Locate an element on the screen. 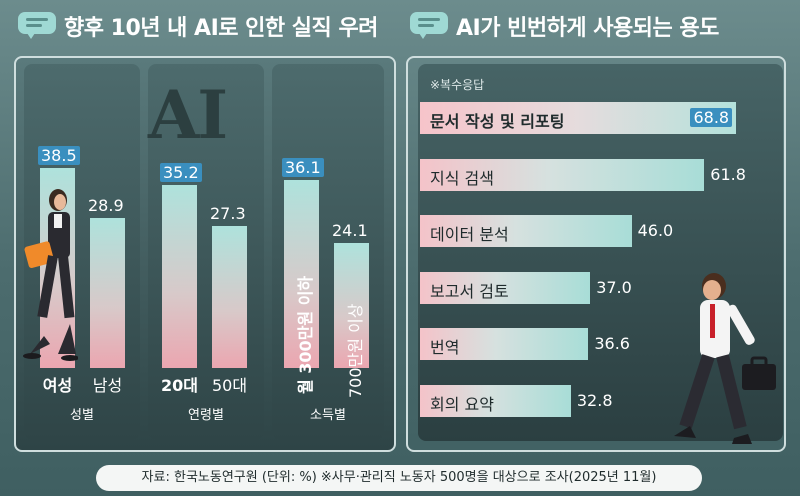 This screenshot has height=496, width=800. data-label: 32.8 is located at coordinates (594, 400).